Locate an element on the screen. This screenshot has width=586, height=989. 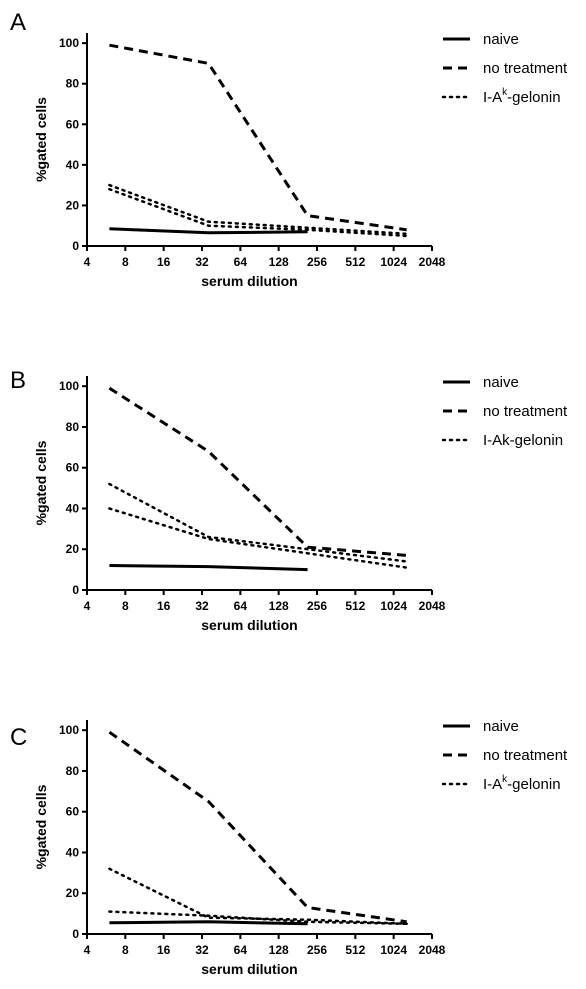
panel-letter: A is located at coordinates (18, 22).